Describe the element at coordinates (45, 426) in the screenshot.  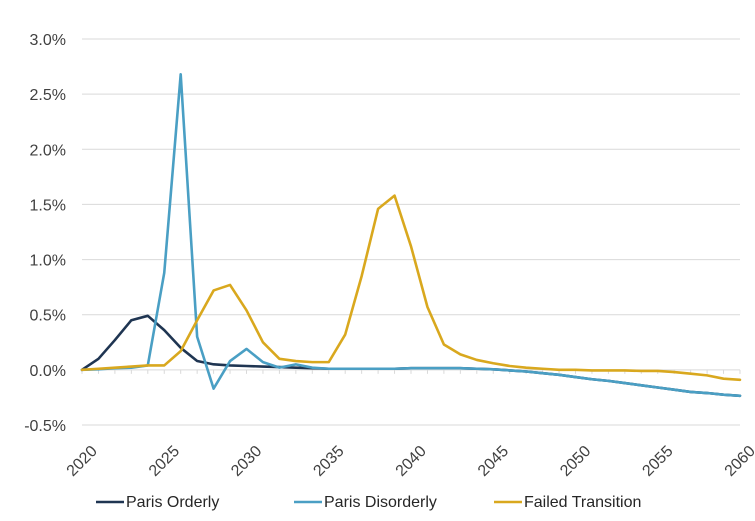
I see `y-tick-label: -0.5%` at that location.